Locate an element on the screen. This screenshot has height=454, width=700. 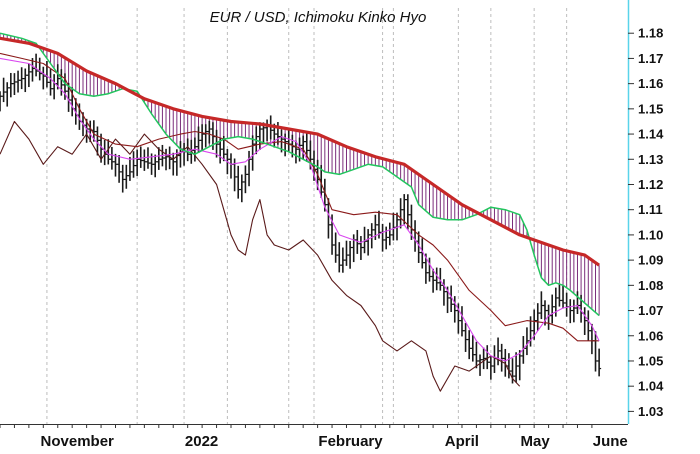
y-tick-label: 1.06 is located at coordinates (650, 335).